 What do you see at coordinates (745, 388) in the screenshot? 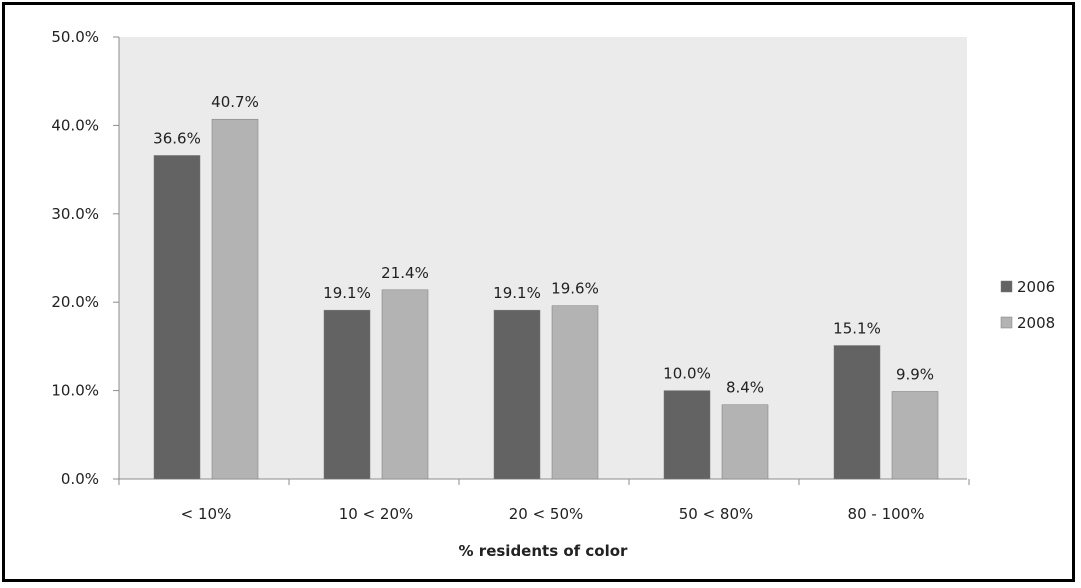
I see `data-label: 8.4%` at bounding box center [745, 388].